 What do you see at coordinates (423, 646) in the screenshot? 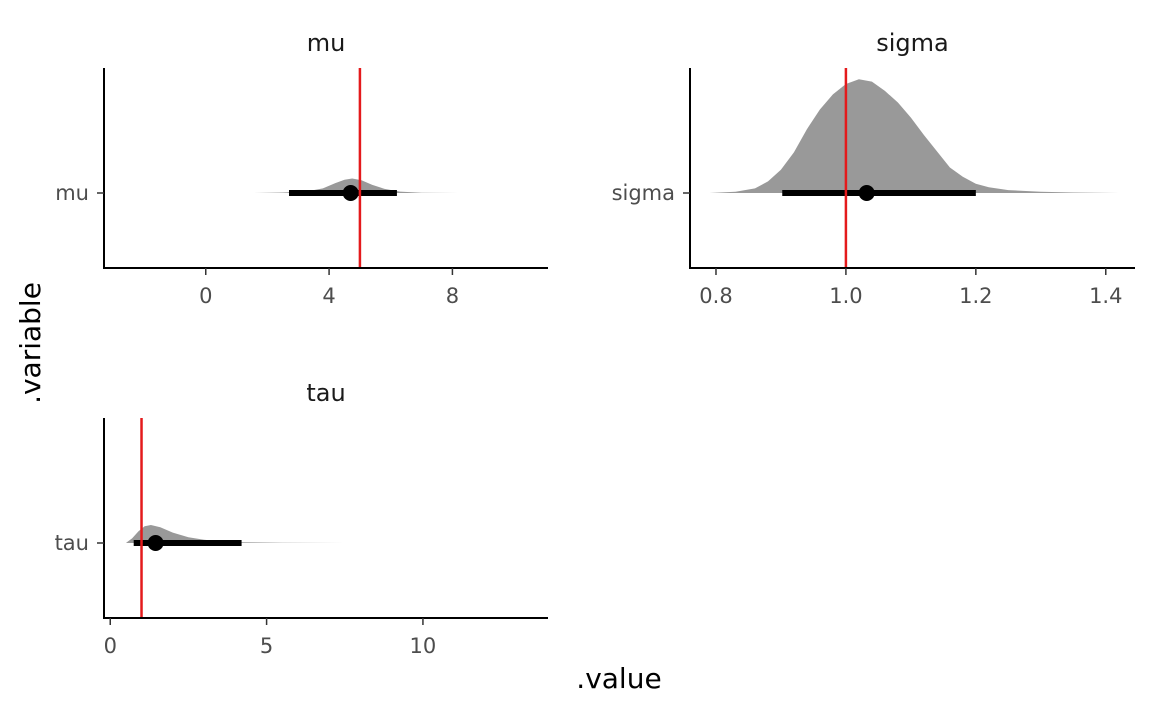
I see `x-tick-label: 10` at bounding box center [423, 646].